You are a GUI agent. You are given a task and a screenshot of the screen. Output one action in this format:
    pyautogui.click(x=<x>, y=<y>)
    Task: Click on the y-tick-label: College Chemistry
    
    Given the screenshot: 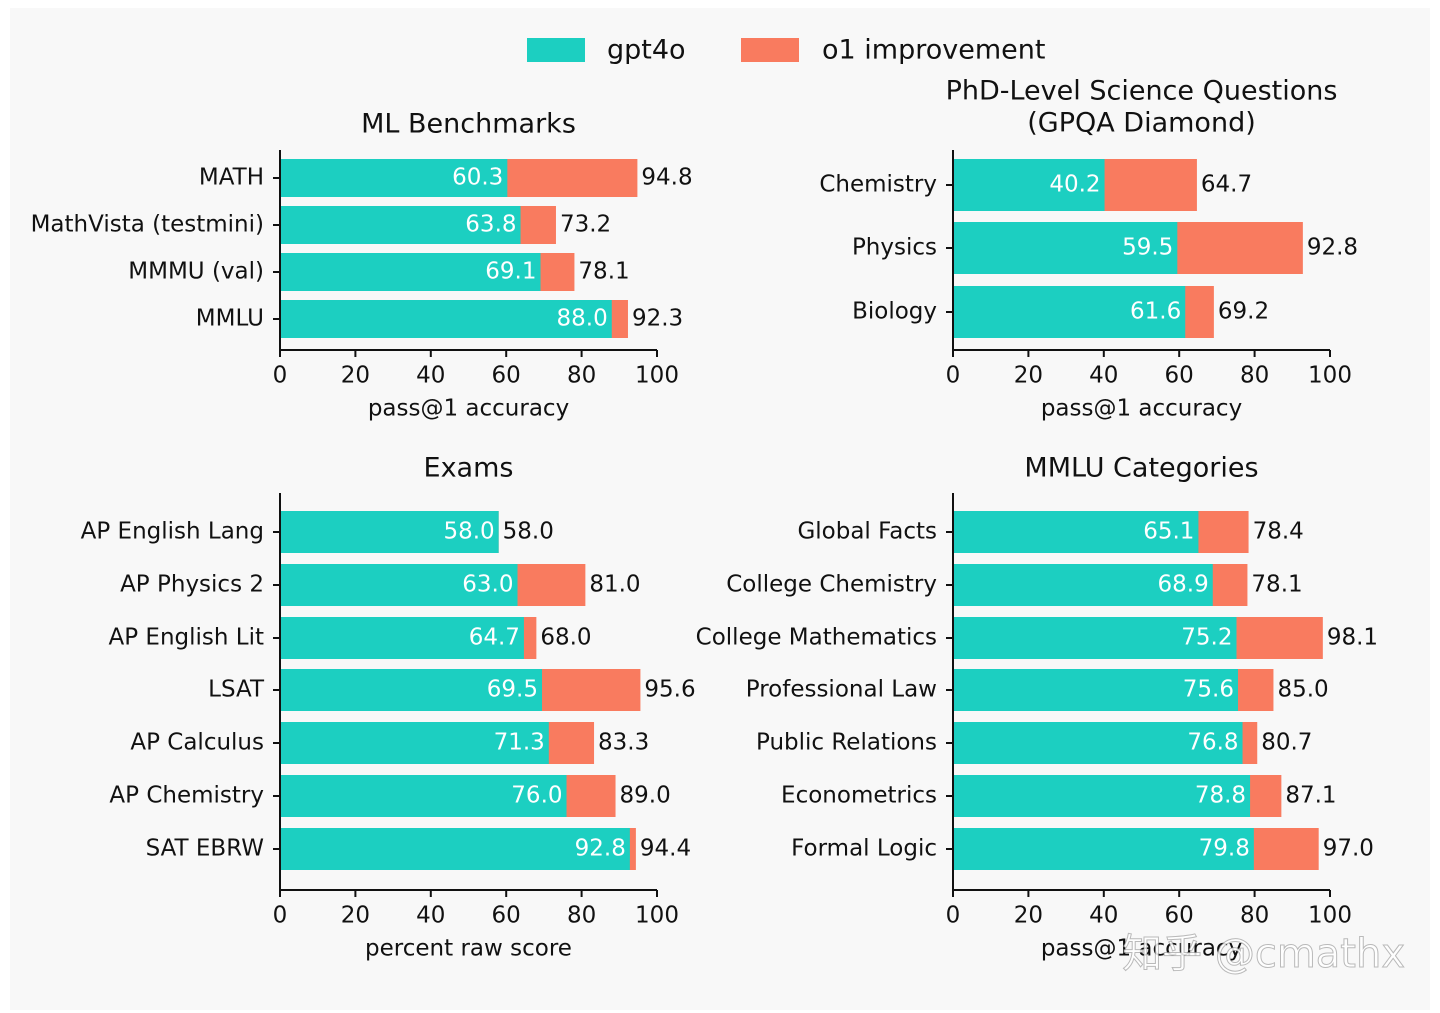 What is the action you would take?
    pyautogui.click(x=831, y=585)
    